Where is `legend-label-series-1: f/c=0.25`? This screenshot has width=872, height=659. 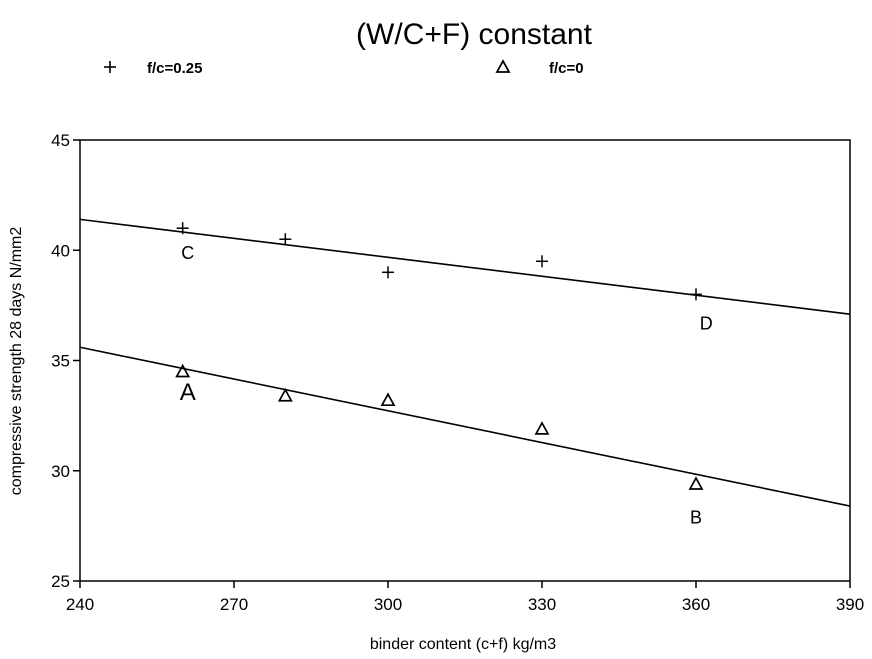 legend-label-series-1: f/c=0.25 is located at coordinates (174, 68).